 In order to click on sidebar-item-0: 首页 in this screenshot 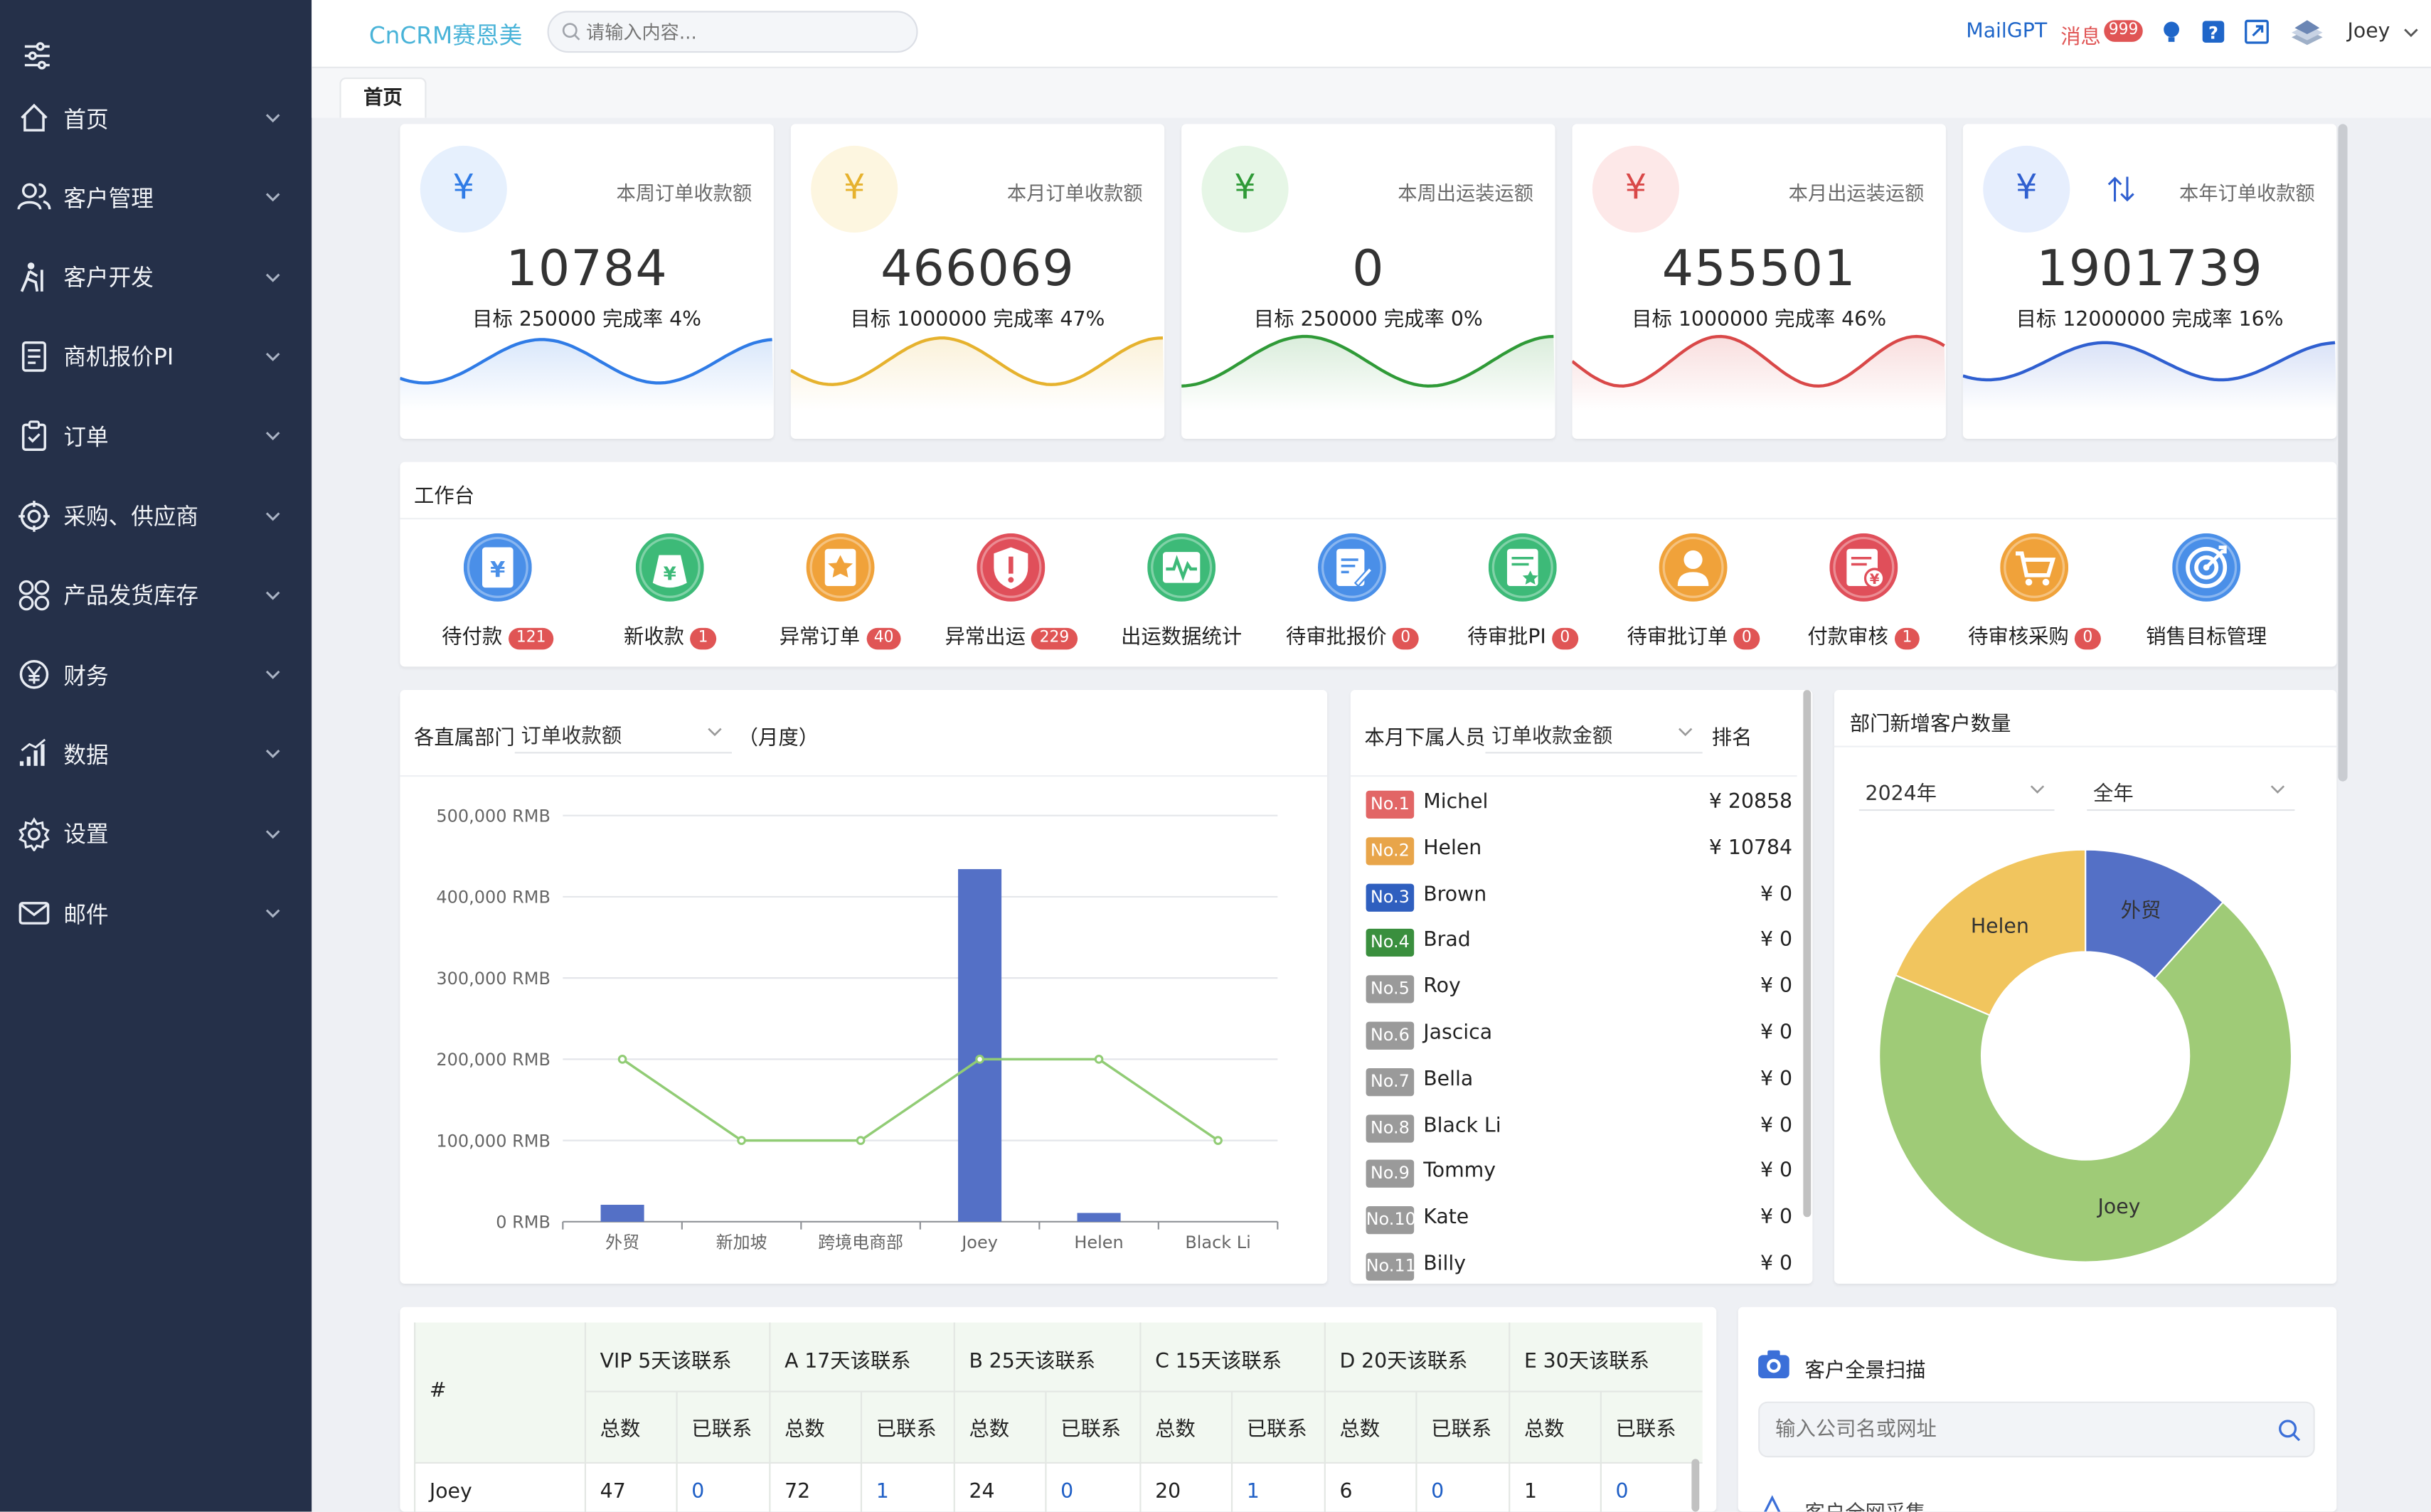, I will do `click(156, 118)`.